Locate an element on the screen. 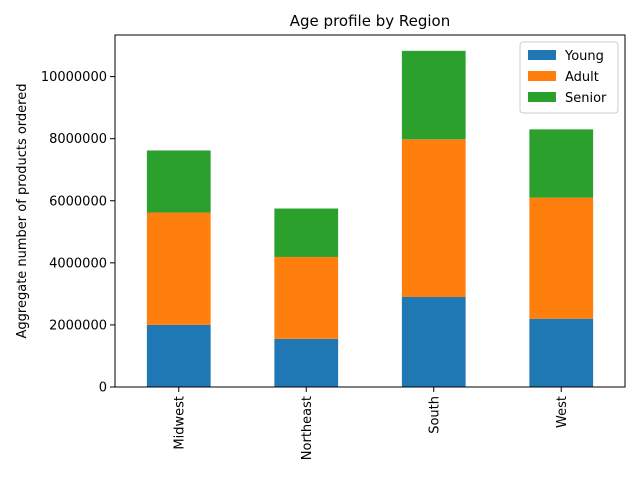 Image resolution: width=640 pixels, height=480 pixels. x-axis-ticks: Midwest Northeast South West is located at coordinates (371, 423).